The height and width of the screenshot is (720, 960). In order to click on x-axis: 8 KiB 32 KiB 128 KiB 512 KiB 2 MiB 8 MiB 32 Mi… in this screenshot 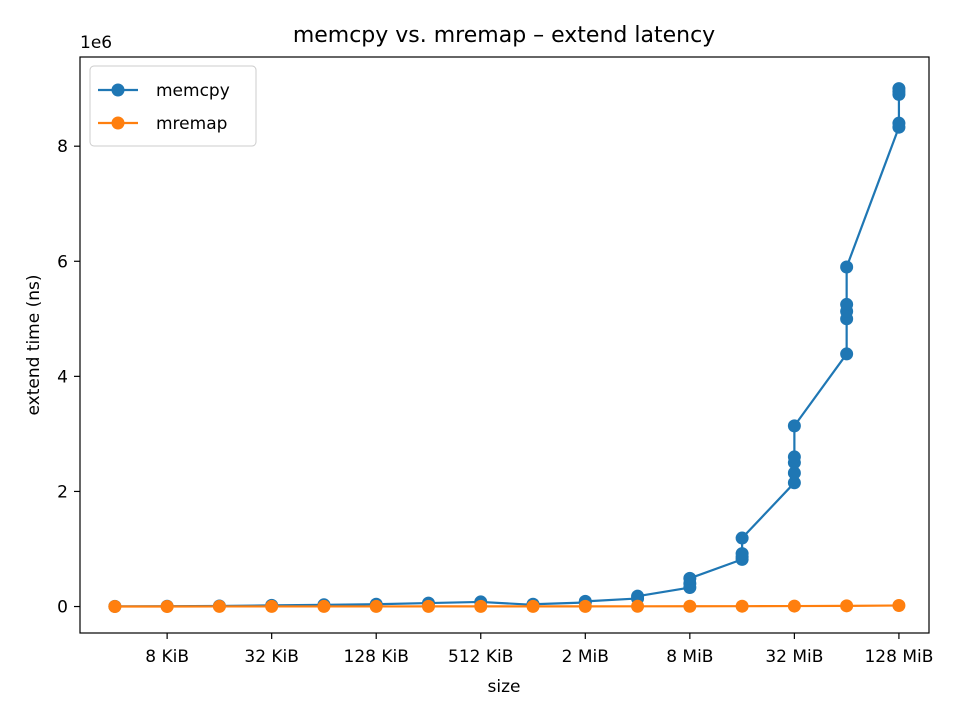, I will do `click(539, 650)`.